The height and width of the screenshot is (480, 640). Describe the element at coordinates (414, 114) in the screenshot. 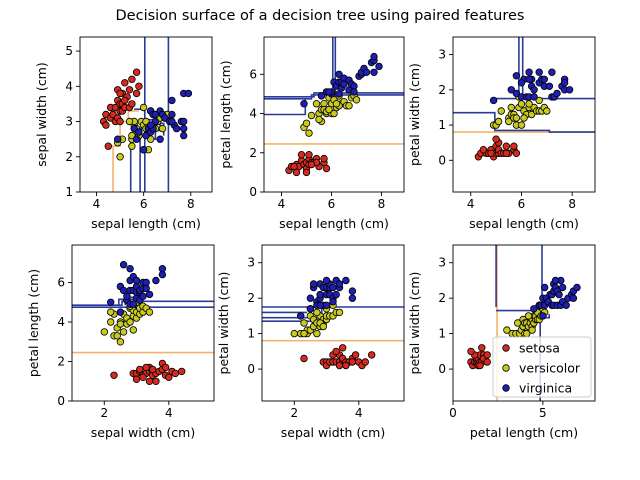

I see `y-axis-label: petal width (cm)` at that location.